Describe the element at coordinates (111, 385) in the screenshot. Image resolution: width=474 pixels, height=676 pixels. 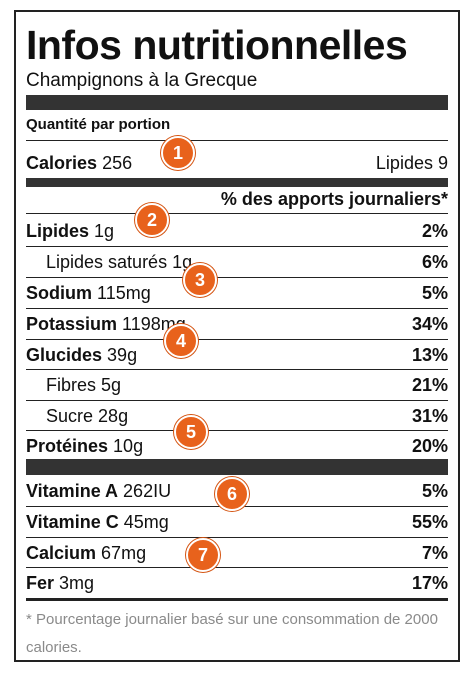
I see `nutrient-amount: 5g` at that location.